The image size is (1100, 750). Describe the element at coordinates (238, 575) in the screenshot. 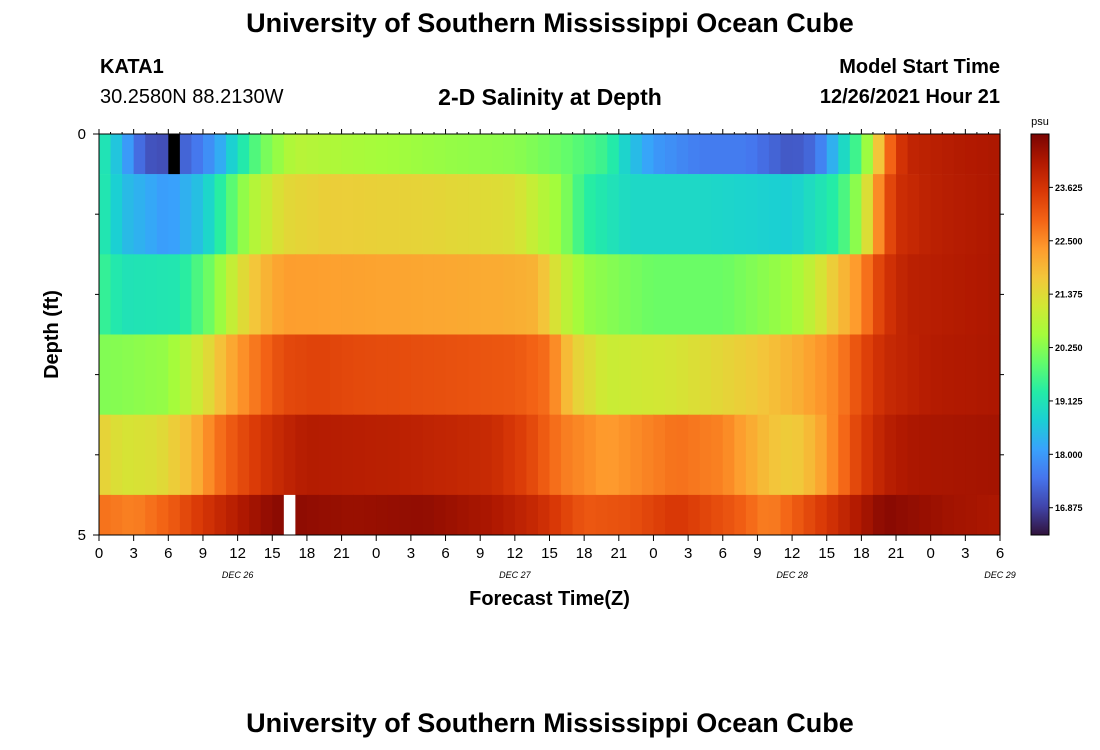

I see `date-label: DEC 26` at that location.